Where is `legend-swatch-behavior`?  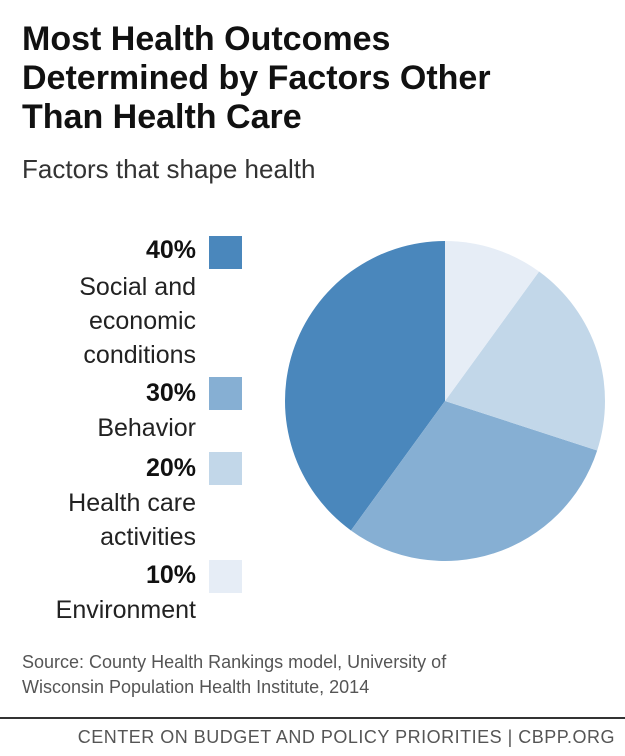 legend-swatch-behavior is located at coordinates (225, 393).